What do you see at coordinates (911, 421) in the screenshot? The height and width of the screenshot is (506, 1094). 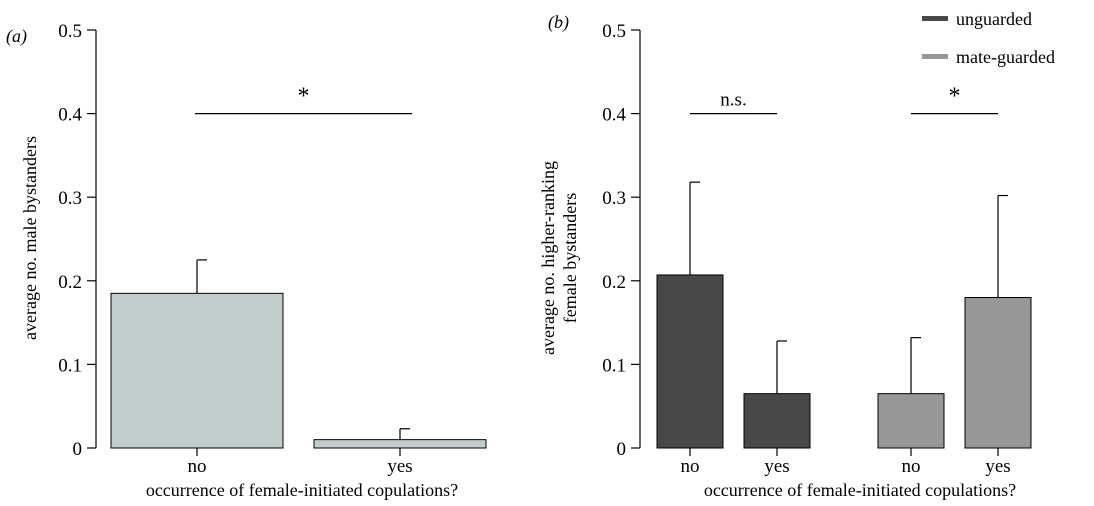 I see `panel-b-mate-guarded-no-bar` at bounding box center [911, 421].